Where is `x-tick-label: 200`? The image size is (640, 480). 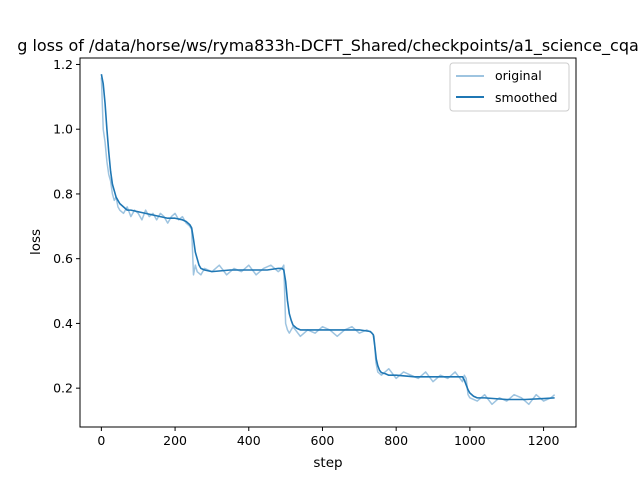 x-tick-label: 200 is located at coordinates (175, 440).